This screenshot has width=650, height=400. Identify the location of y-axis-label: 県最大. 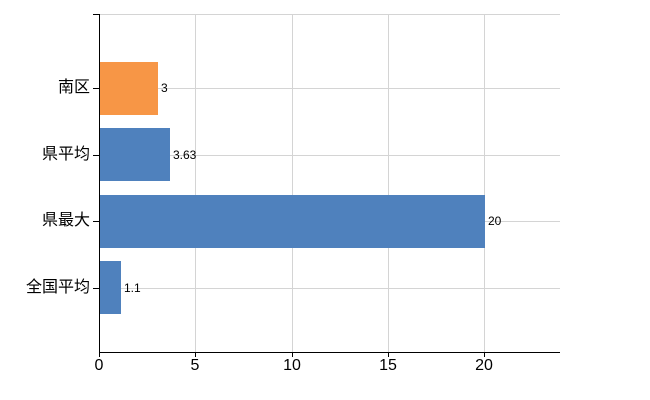
(65, 220).